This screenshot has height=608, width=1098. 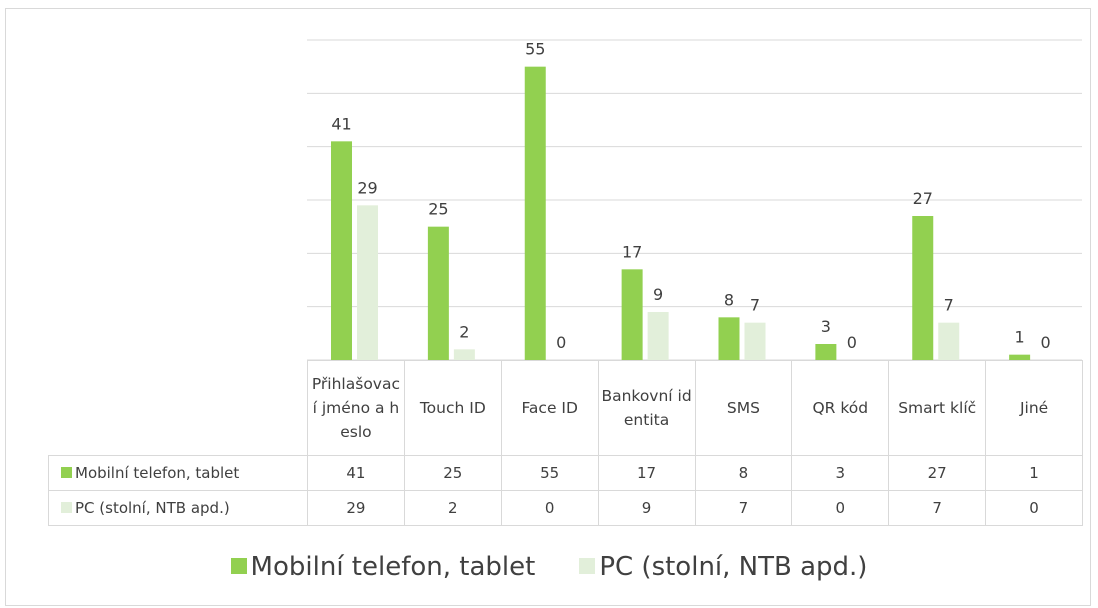 What do you see at coordinates (923, 198) in the screenshot?
I see `data-label: 27` at bounding box center [923, 198].